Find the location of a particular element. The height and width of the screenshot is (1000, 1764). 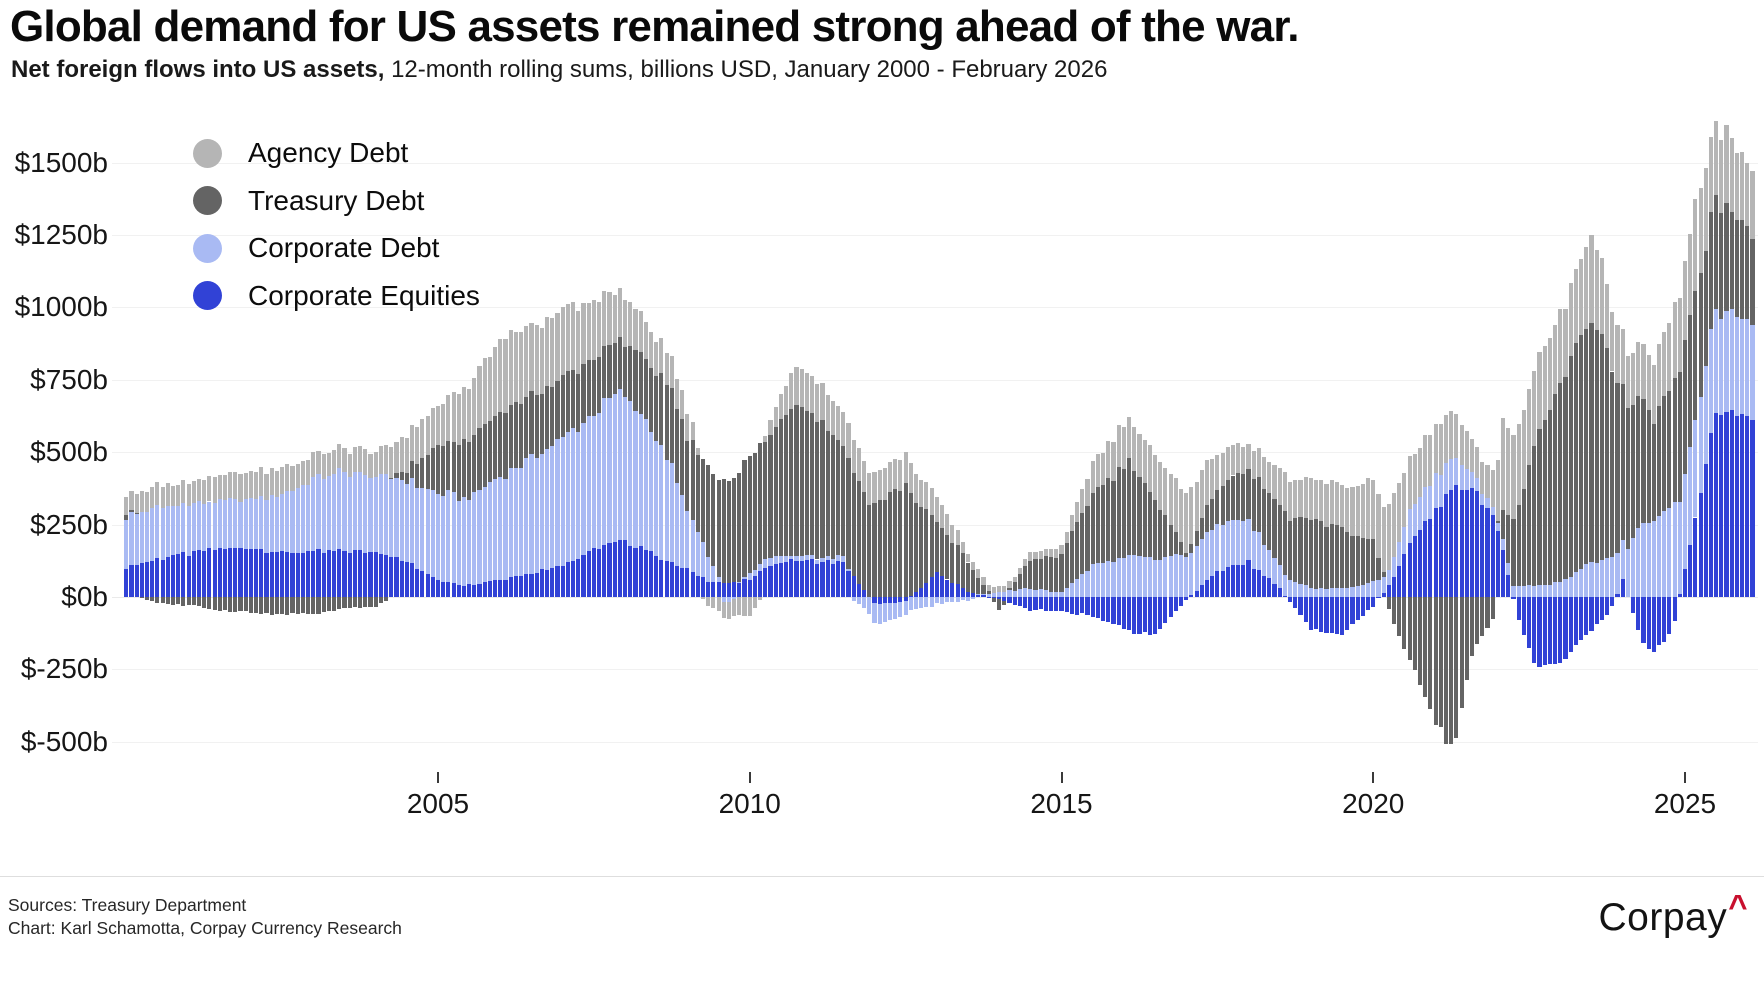

gridline is located at coordinates (935, 235).